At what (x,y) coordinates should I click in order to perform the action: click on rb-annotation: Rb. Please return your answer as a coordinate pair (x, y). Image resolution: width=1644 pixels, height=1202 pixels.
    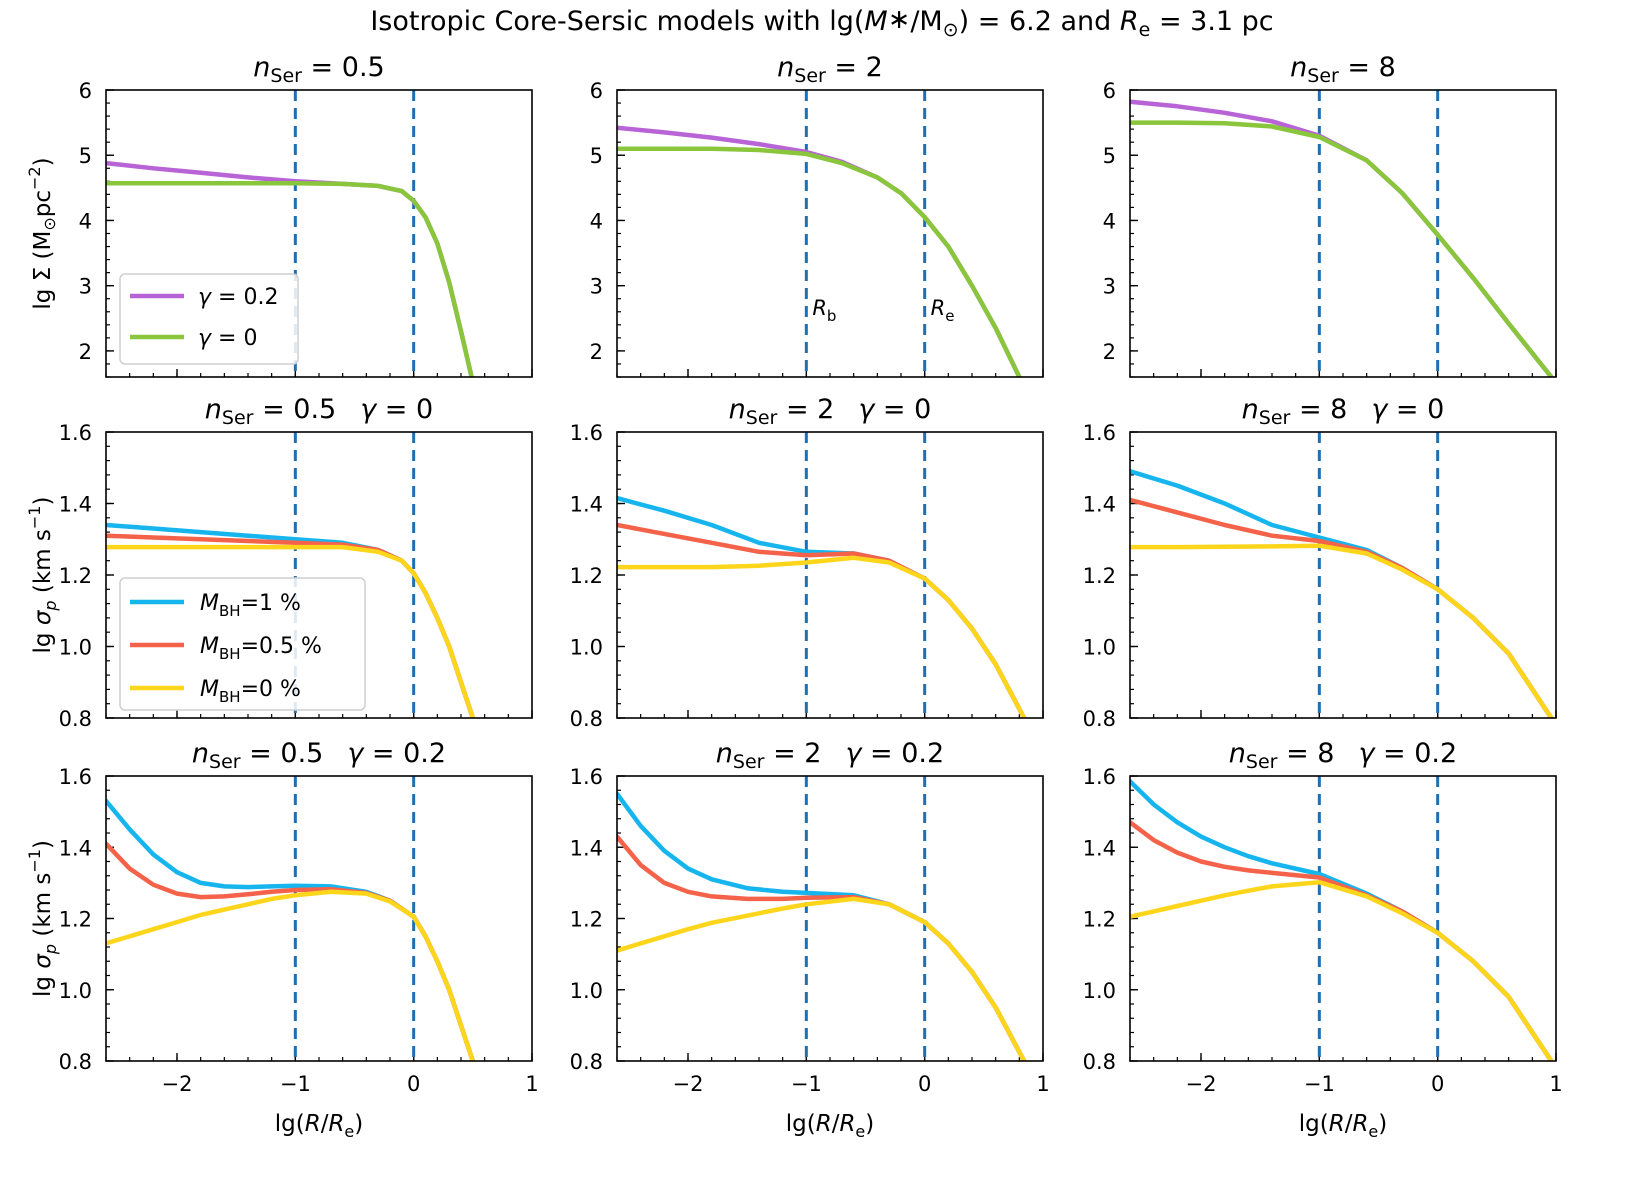
    Looking at the image, I should click on (824, 310).